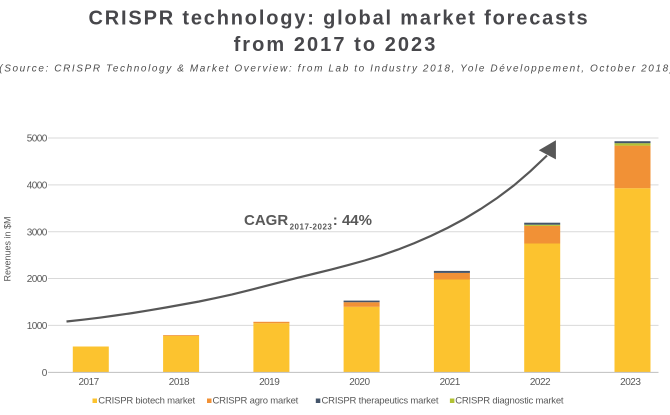 The height and width of the screenshot is (415, 670). What do you see at coordinates (336, 45) in the screenshot?
I see `svg-text: from 2017 to 2023` at bounding box center [336, 45].